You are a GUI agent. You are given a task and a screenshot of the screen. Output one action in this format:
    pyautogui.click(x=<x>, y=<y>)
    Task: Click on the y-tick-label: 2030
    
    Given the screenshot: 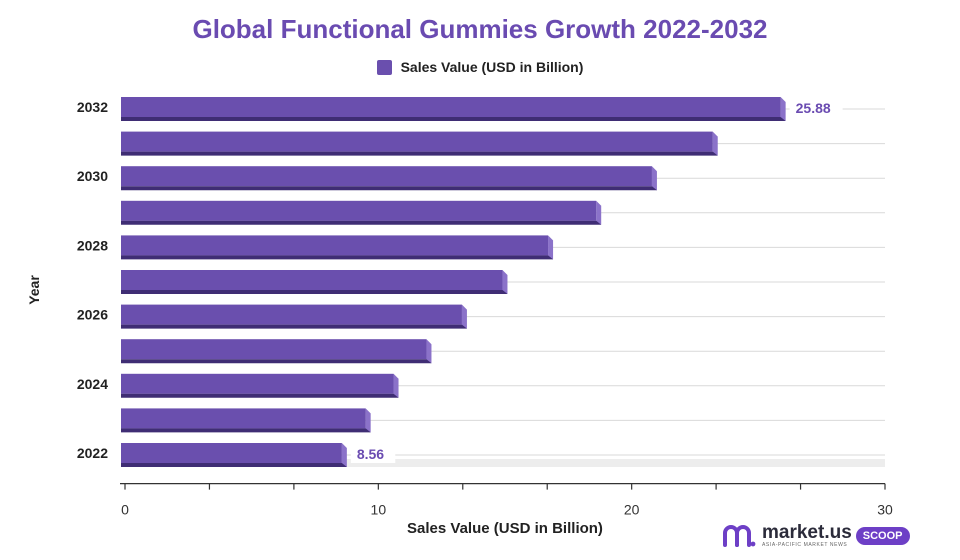 What is the action you would take?
    pyautogui.click(x=92, y=176)
    